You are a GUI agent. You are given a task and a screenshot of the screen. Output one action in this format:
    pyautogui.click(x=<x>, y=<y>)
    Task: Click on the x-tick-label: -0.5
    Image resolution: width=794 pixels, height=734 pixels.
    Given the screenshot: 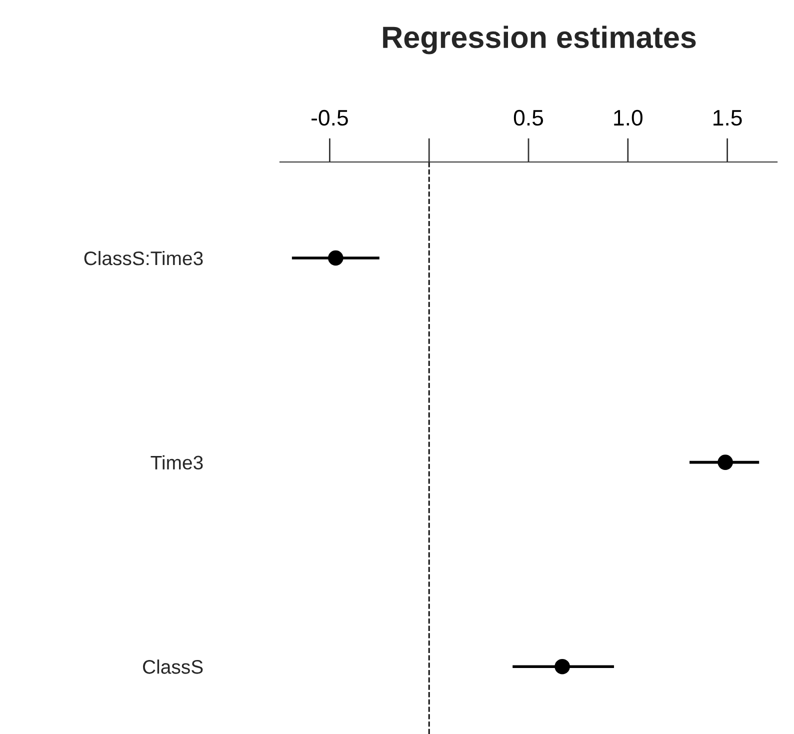 What is the action you would take?
    pyautogui.click(x=330, y=118)
    